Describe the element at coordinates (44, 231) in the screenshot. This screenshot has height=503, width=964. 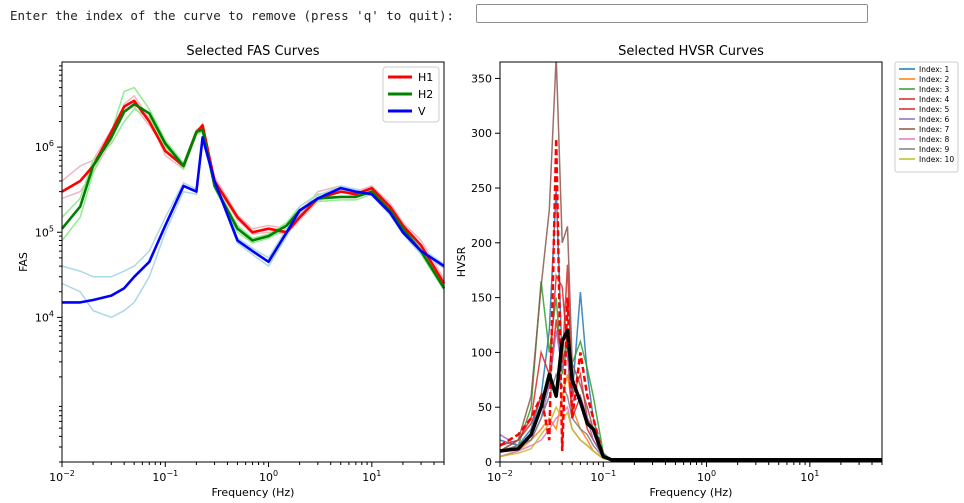
I see `fas-y-tick-label: 10⁵` at that location.